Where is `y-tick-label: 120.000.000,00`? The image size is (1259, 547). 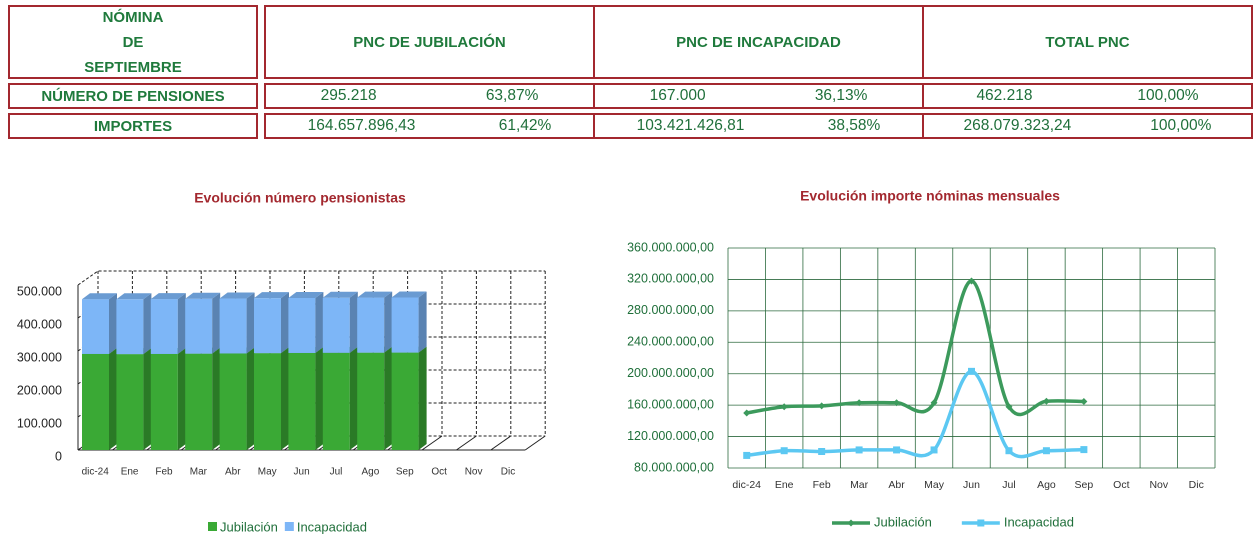
y-tick-label: 120.000.000,00 is located at coordinates (670, 436).